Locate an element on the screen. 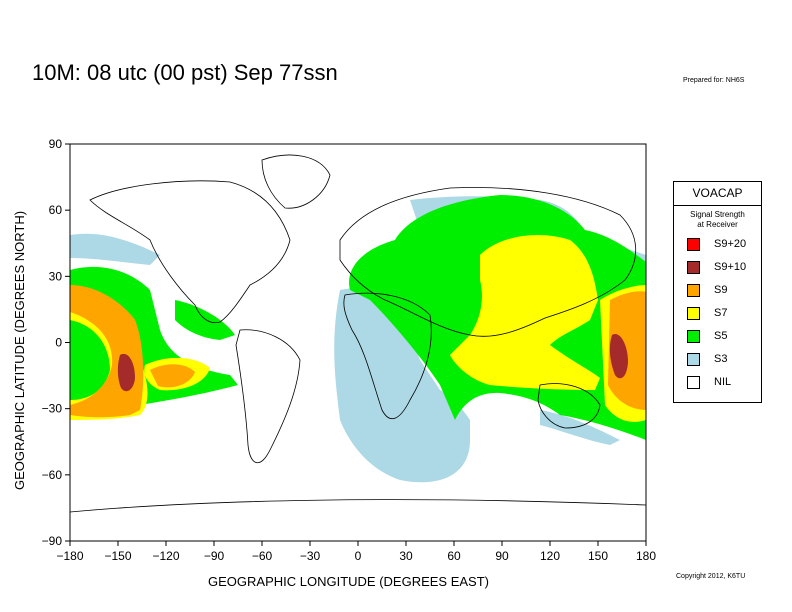 This screenshot has width=792, height=612. y-tick-label: 0 is located at coordinates (58, 343).